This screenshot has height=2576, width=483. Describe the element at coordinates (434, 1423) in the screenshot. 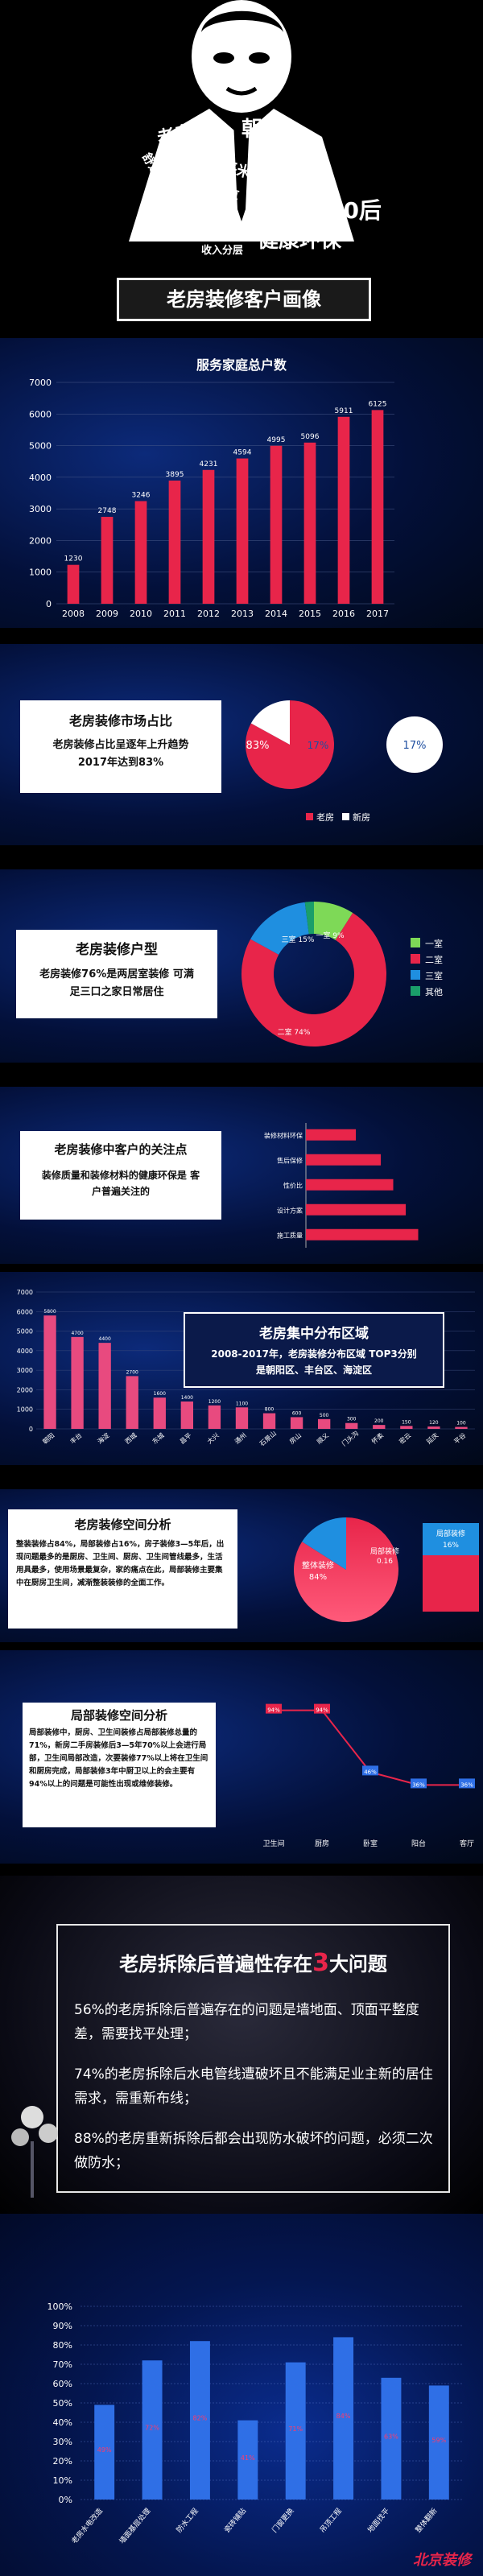

I see `data-label: 120` at that location.